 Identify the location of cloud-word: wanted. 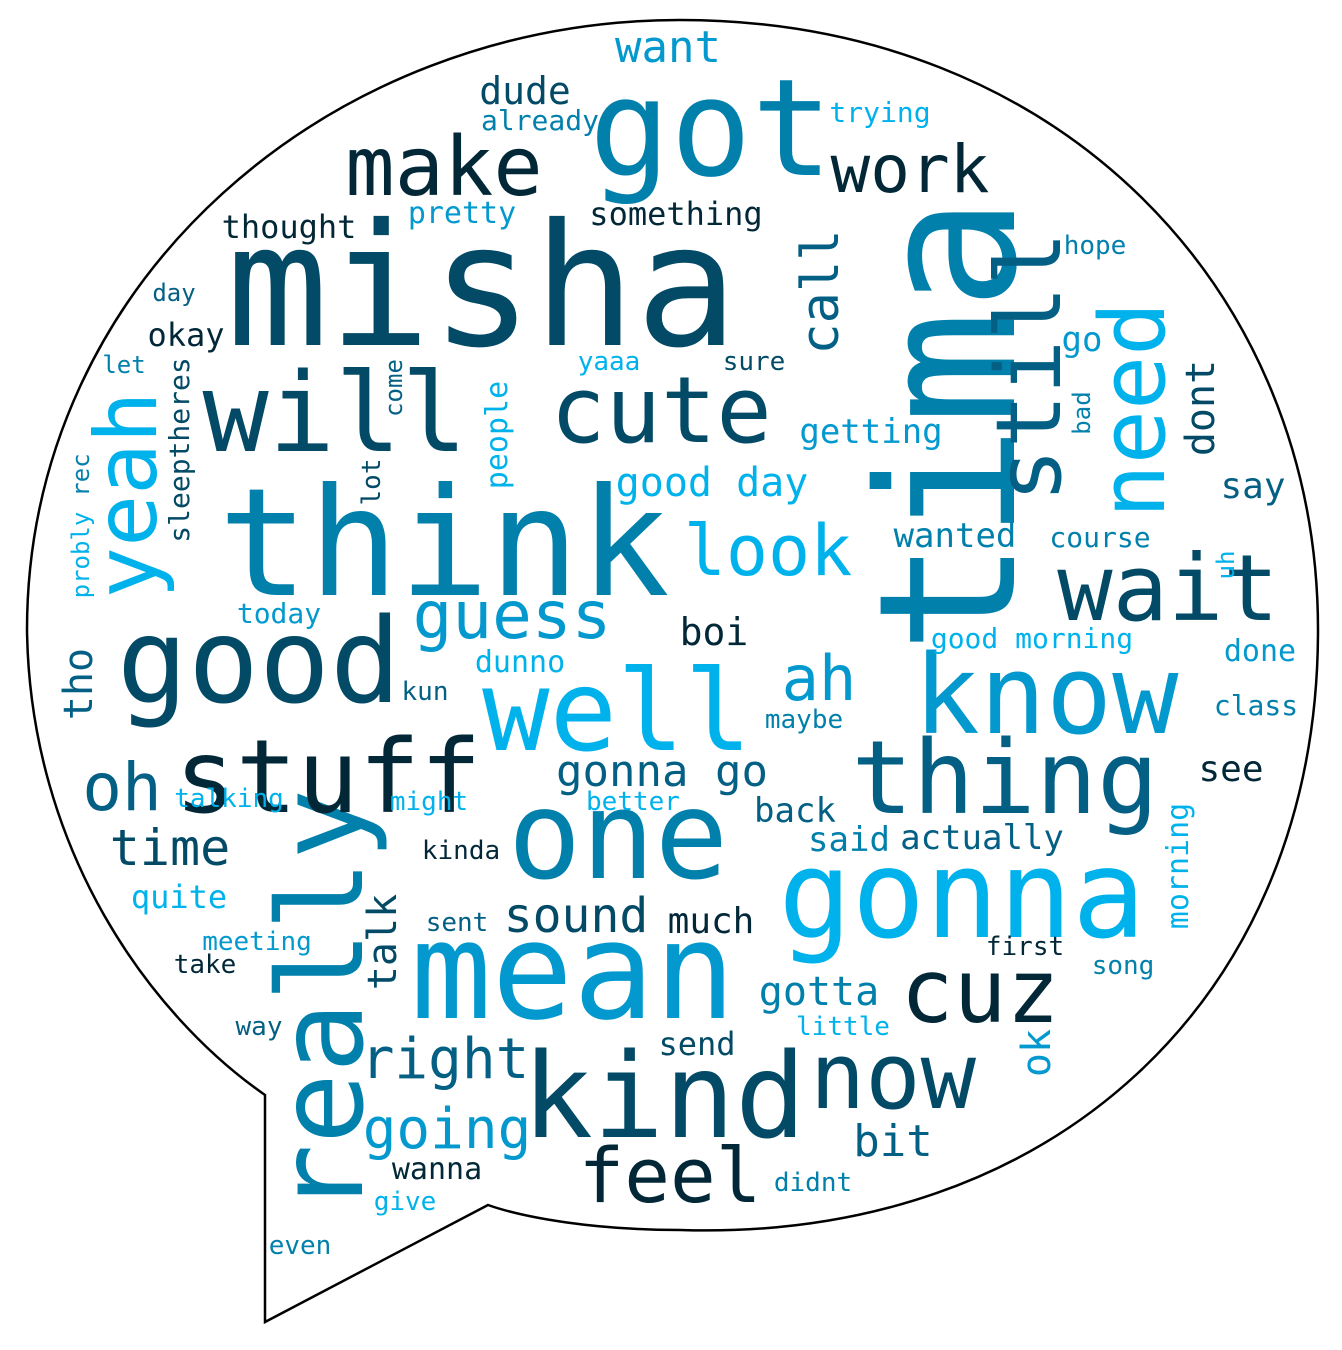
(955, 536).